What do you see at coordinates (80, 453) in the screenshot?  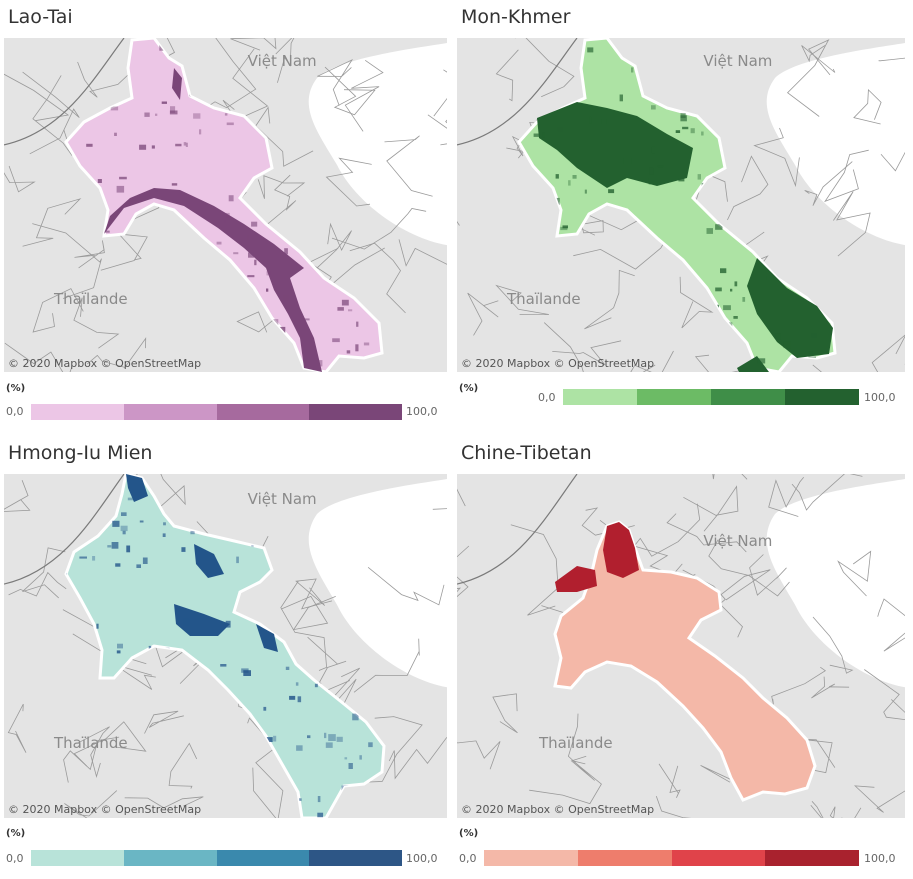 I see `panel-title: Hmong-Iu Mien` at bounding box center [80, 453].